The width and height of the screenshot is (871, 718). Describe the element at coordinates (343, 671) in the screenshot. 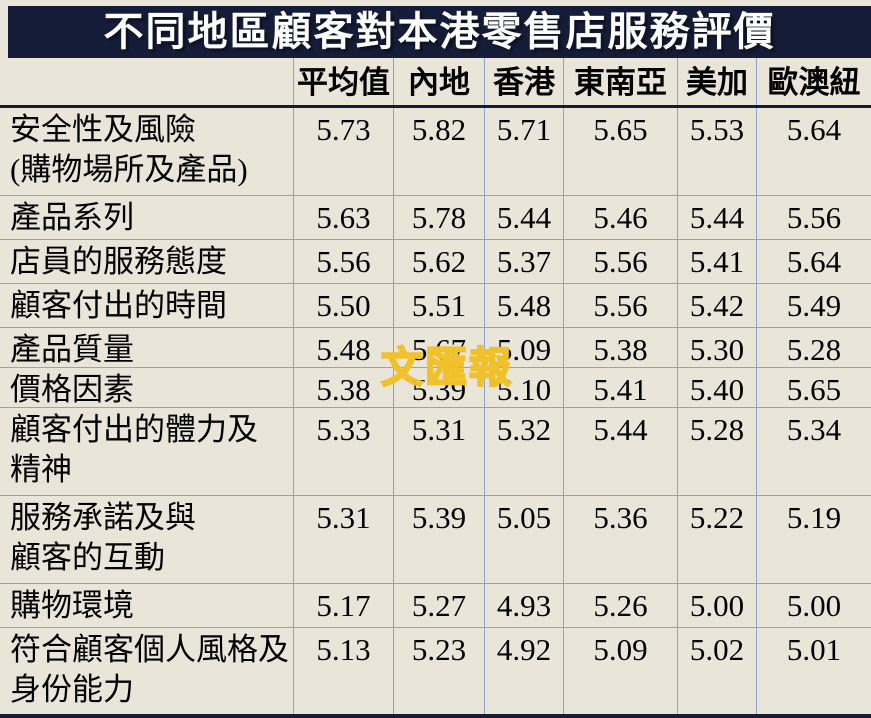

I see `value-cell: 5.13` at that location.